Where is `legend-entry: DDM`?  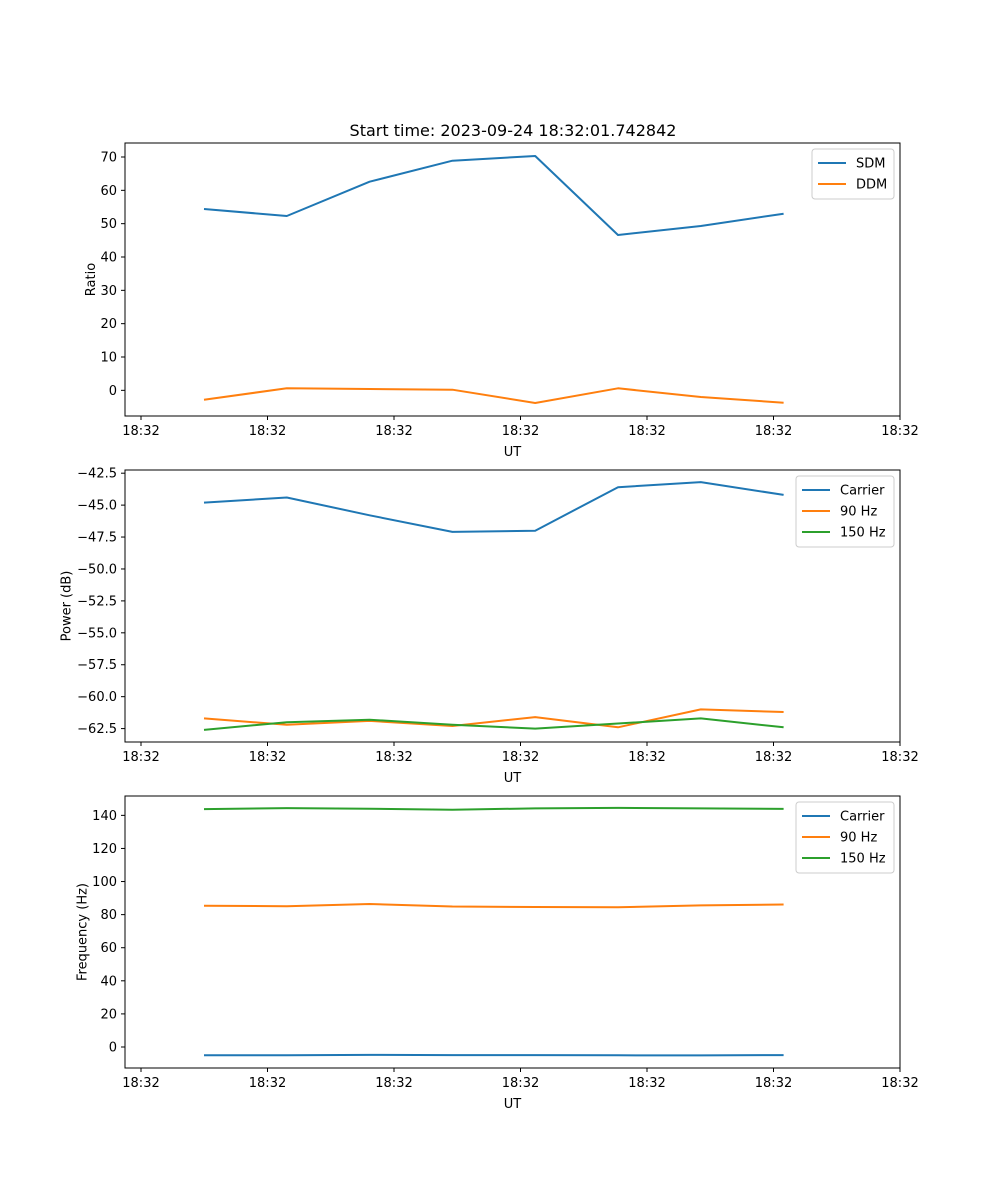
legend-entry: DDM is located at coordinates (871, 185).